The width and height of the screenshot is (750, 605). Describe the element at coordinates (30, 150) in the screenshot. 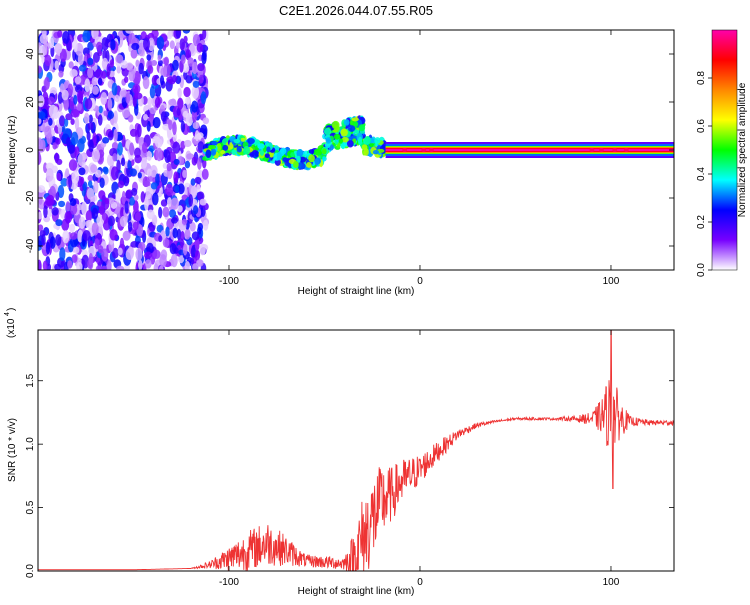

I see `y-tick-label: 0` at that location.